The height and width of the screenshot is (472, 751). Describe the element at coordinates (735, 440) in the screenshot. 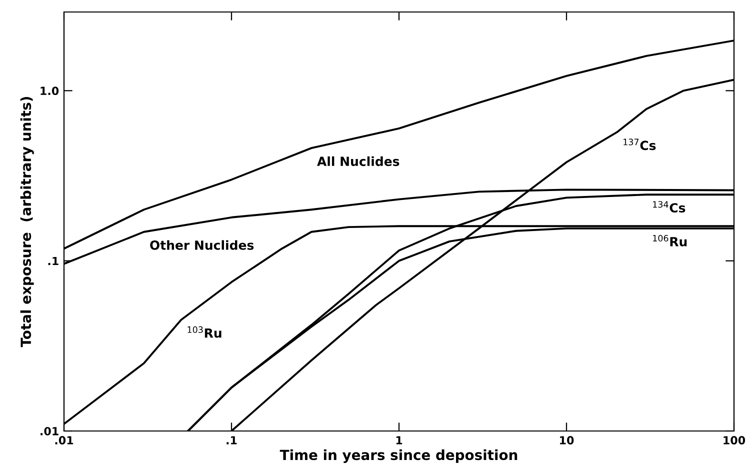

I see `x-tick-label: 100` at that location.